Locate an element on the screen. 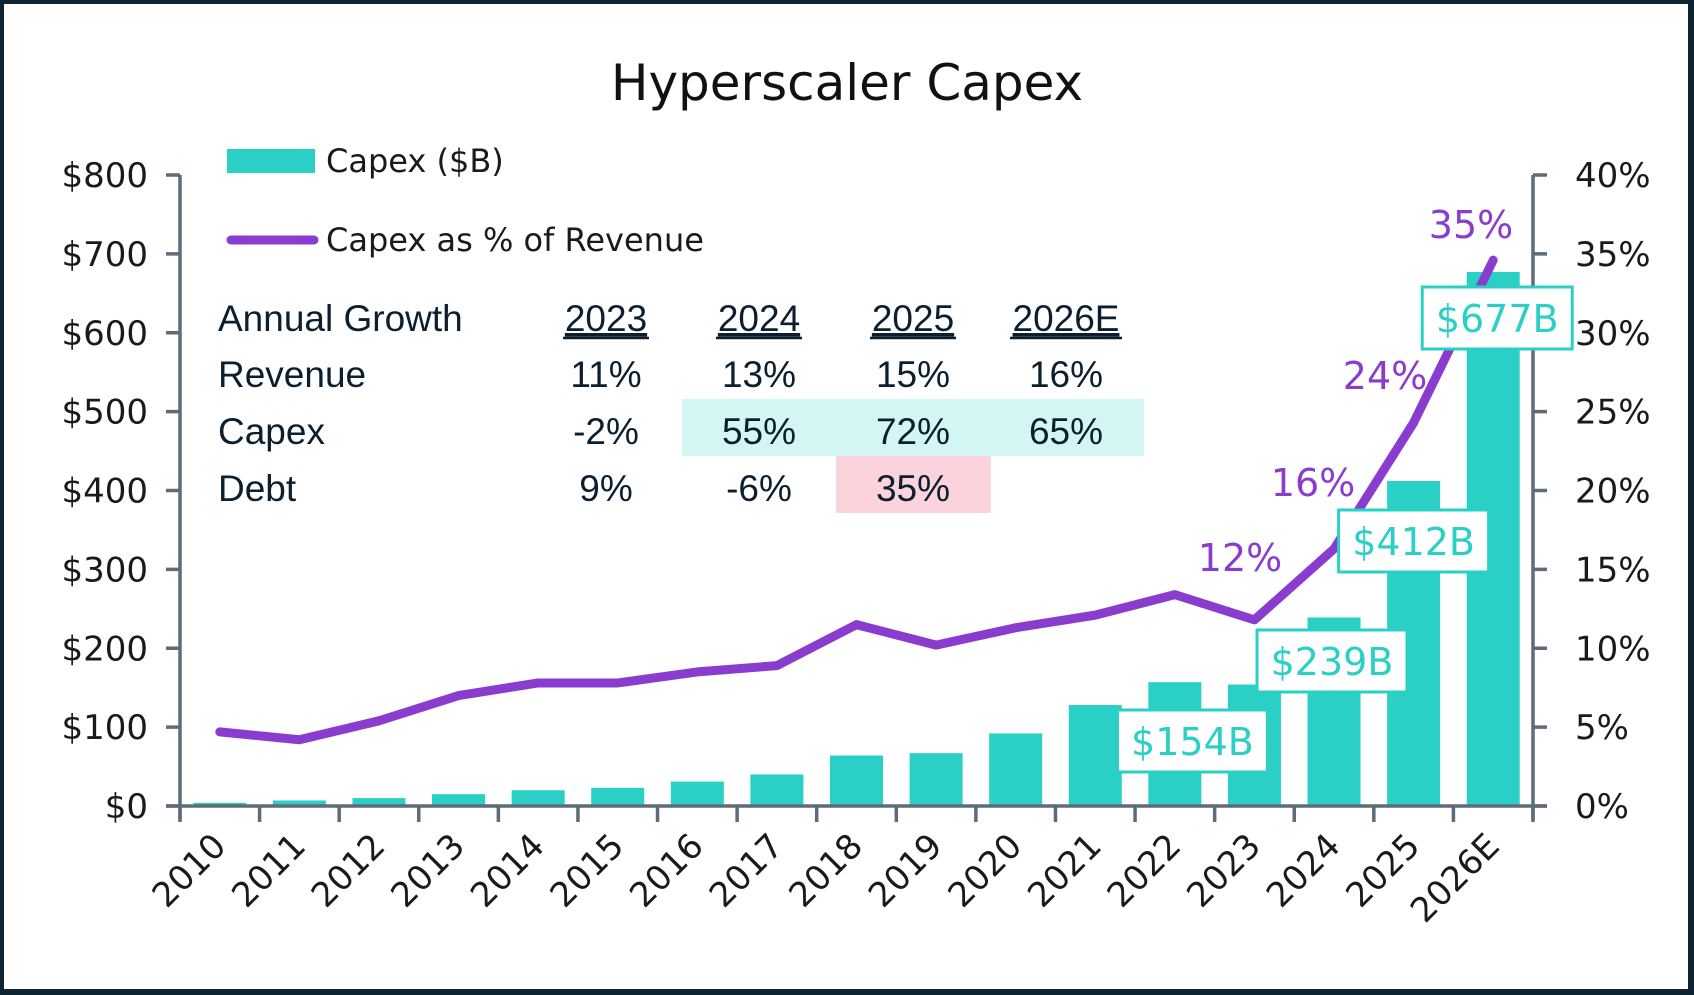  x-tick-label: 2017 is located at coordinates (746, 870).